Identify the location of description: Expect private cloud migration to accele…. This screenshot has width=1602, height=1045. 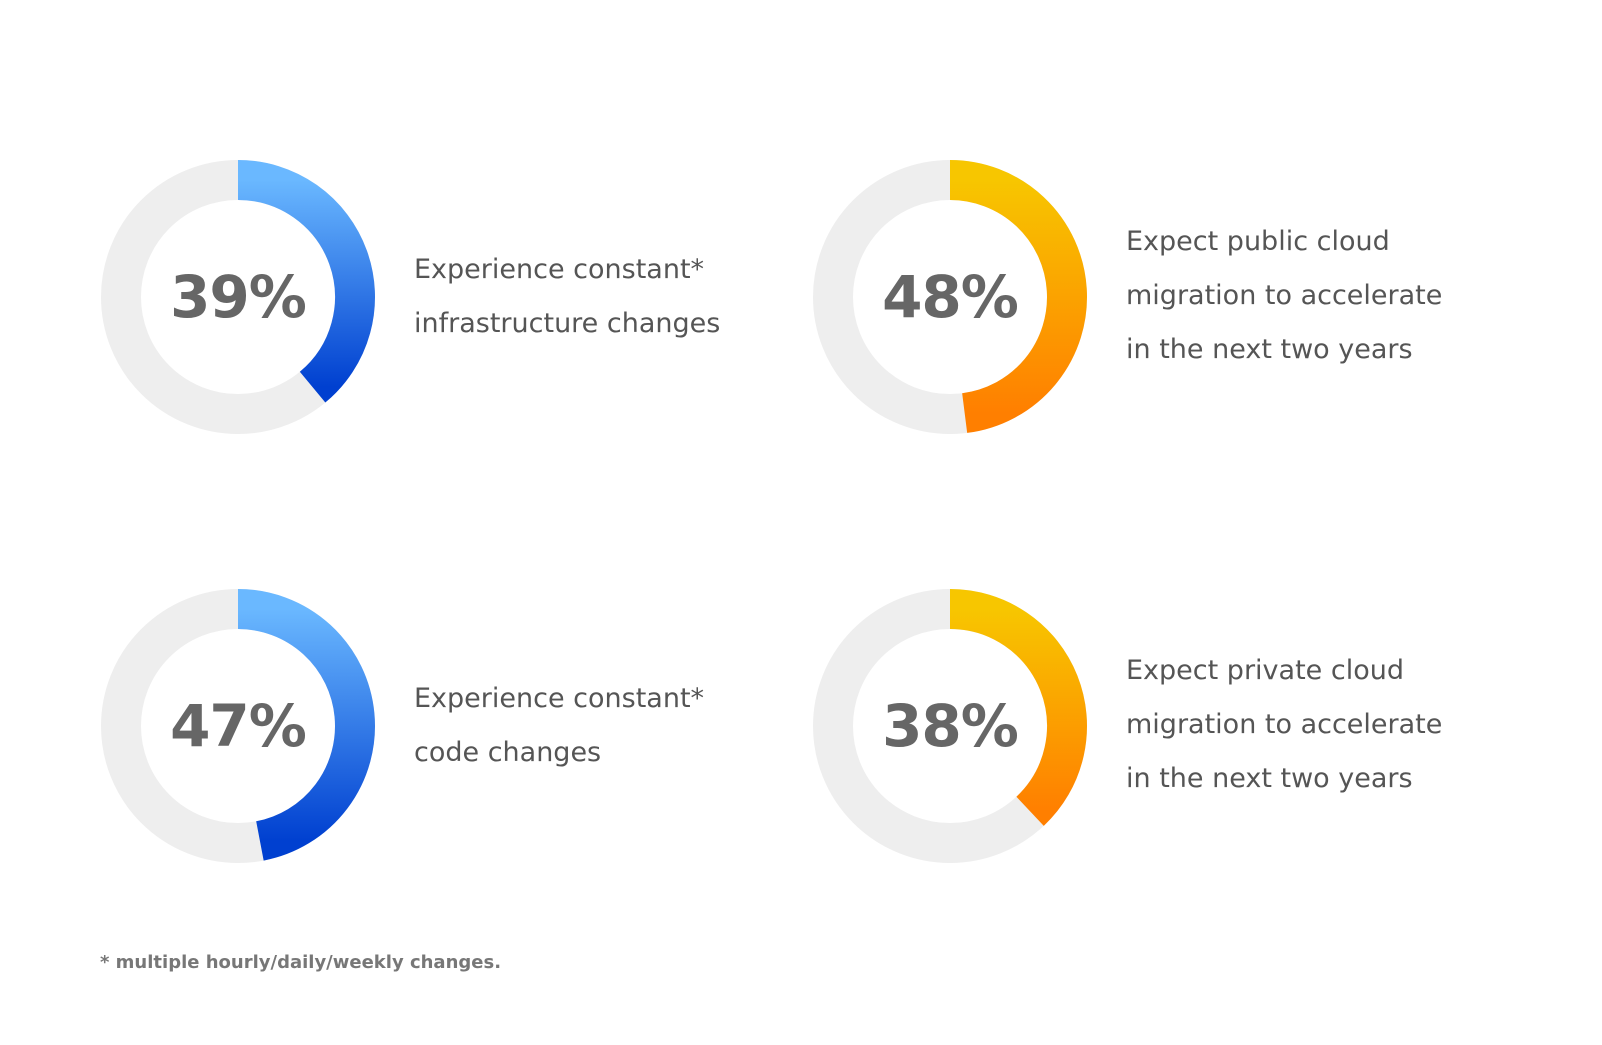
(1284, 725).